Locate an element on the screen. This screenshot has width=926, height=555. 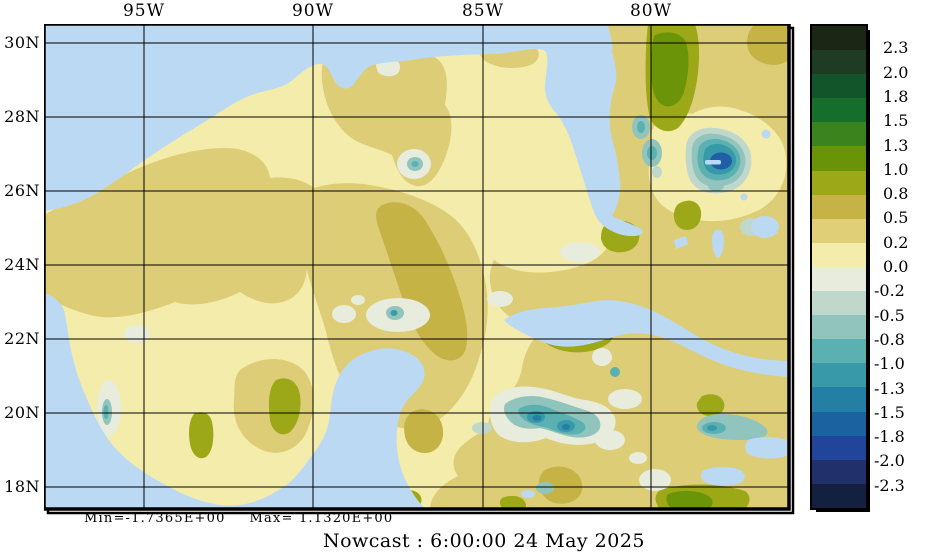
west-khaki is located at coordinates (184, 233).